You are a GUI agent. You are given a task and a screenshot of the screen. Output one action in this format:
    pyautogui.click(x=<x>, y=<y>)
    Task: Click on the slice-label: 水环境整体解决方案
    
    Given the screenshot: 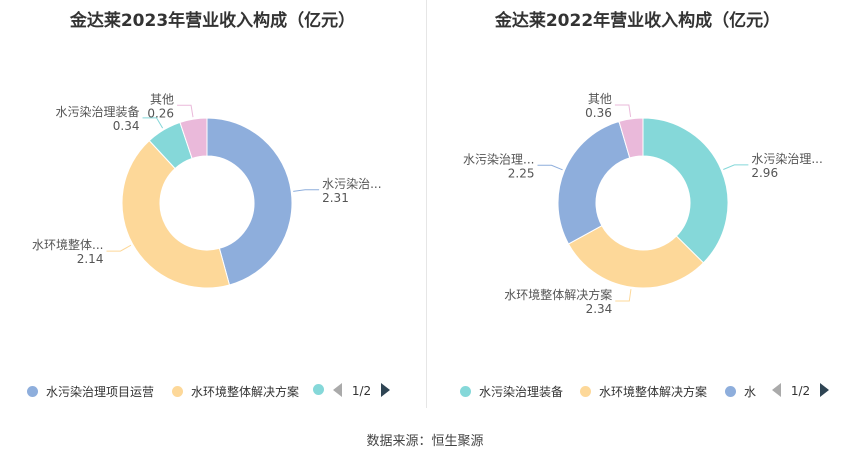 What is the action you would take?
    pyautogui.click(x=558, y=294)
    